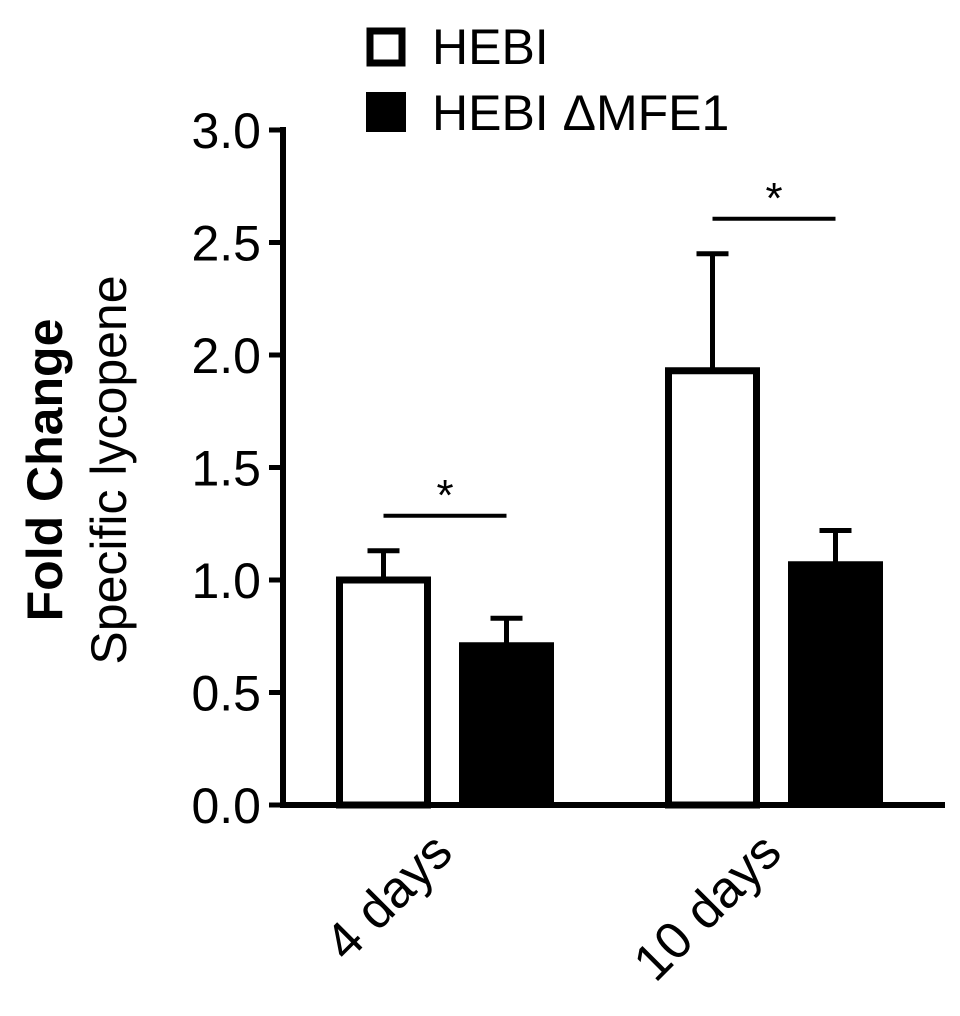  I want to click on y-axis-title-regular: Specific lycopene, so click(109, 469).